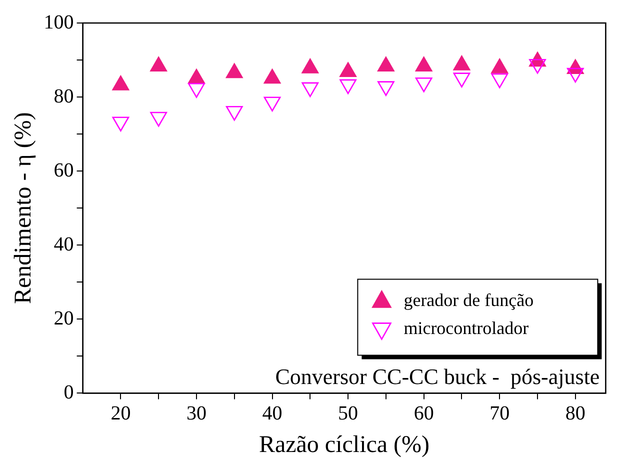 The width and height of the screenshot is (624, 470). Describe the element at coordinates (348, 413) in the screenshot. I see `x-tick-label: 50` at that location.